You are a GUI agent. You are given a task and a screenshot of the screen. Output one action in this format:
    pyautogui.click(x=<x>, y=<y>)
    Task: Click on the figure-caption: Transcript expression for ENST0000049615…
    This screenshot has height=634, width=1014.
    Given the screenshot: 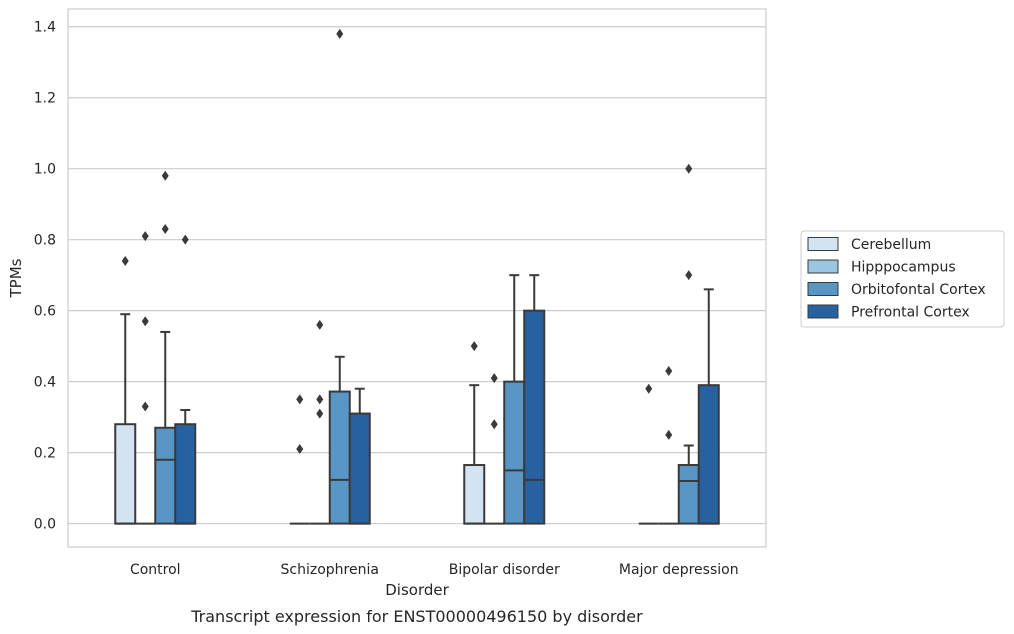 What is the action you would take?
    pyautogui.click(x=416, y=616)
    